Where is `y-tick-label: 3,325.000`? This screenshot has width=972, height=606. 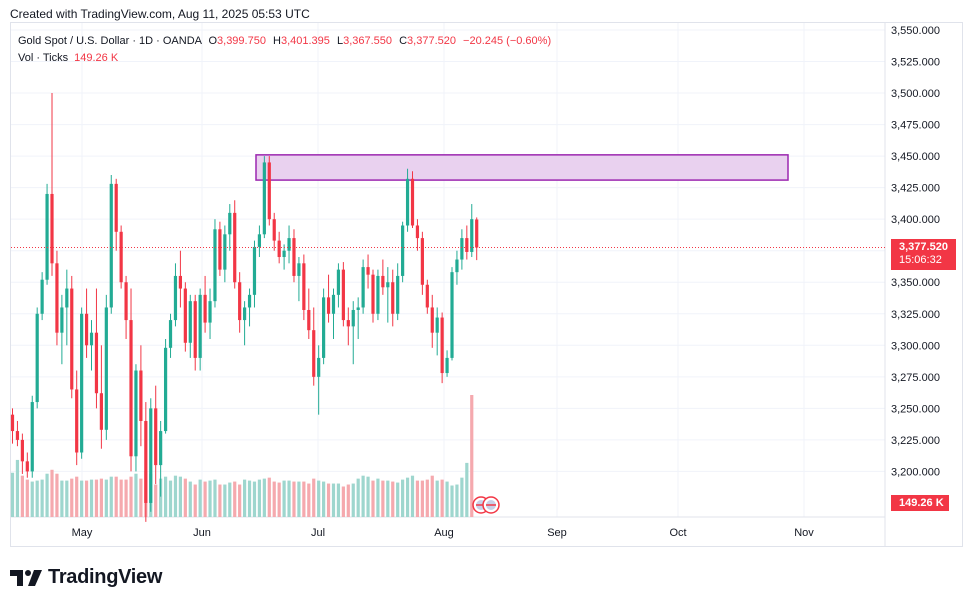
y-tick-label: 3,325.000 is located at coordinates (915, 315).